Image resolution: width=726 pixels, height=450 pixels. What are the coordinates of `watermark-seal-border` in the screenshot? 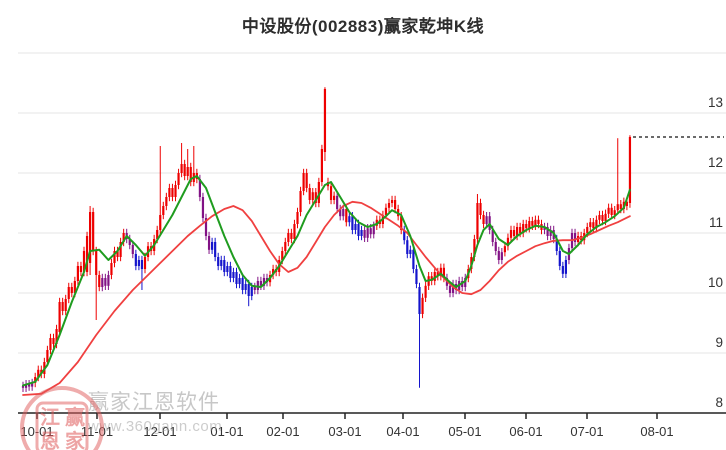 It's located at (62, 425).